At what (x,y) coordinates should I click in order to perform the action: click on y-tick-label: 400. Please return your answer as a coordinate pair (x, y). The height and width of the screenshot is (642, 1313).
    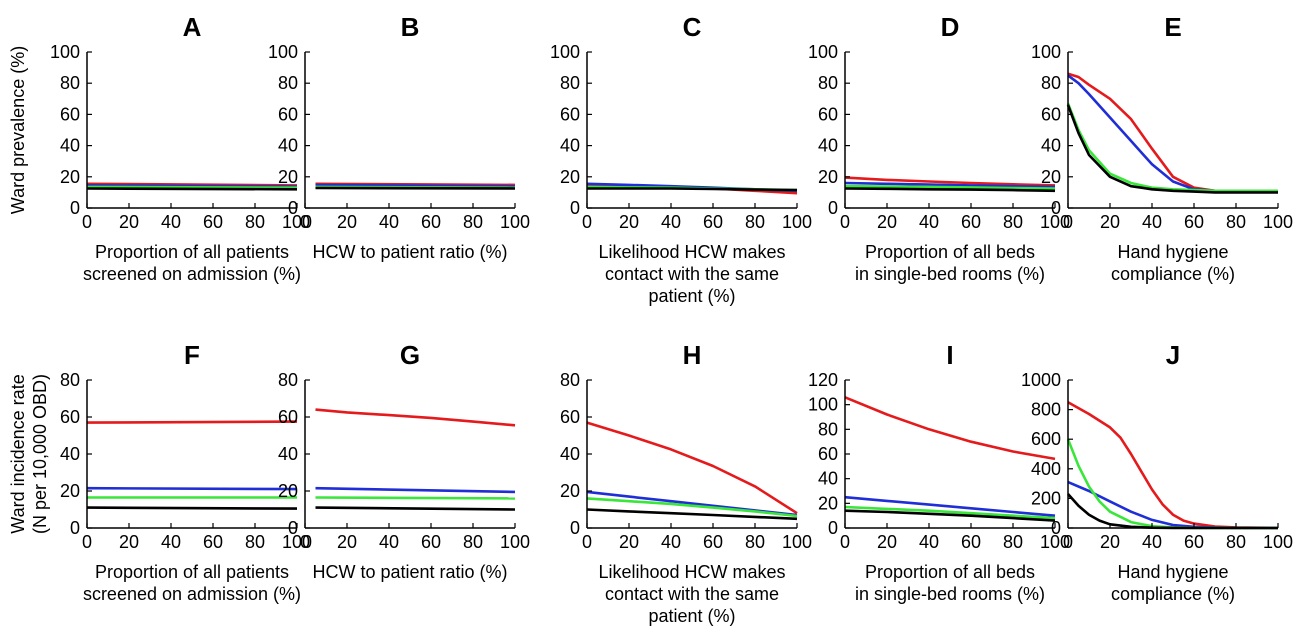
    Looking at the image, I should click on (1046, 469).